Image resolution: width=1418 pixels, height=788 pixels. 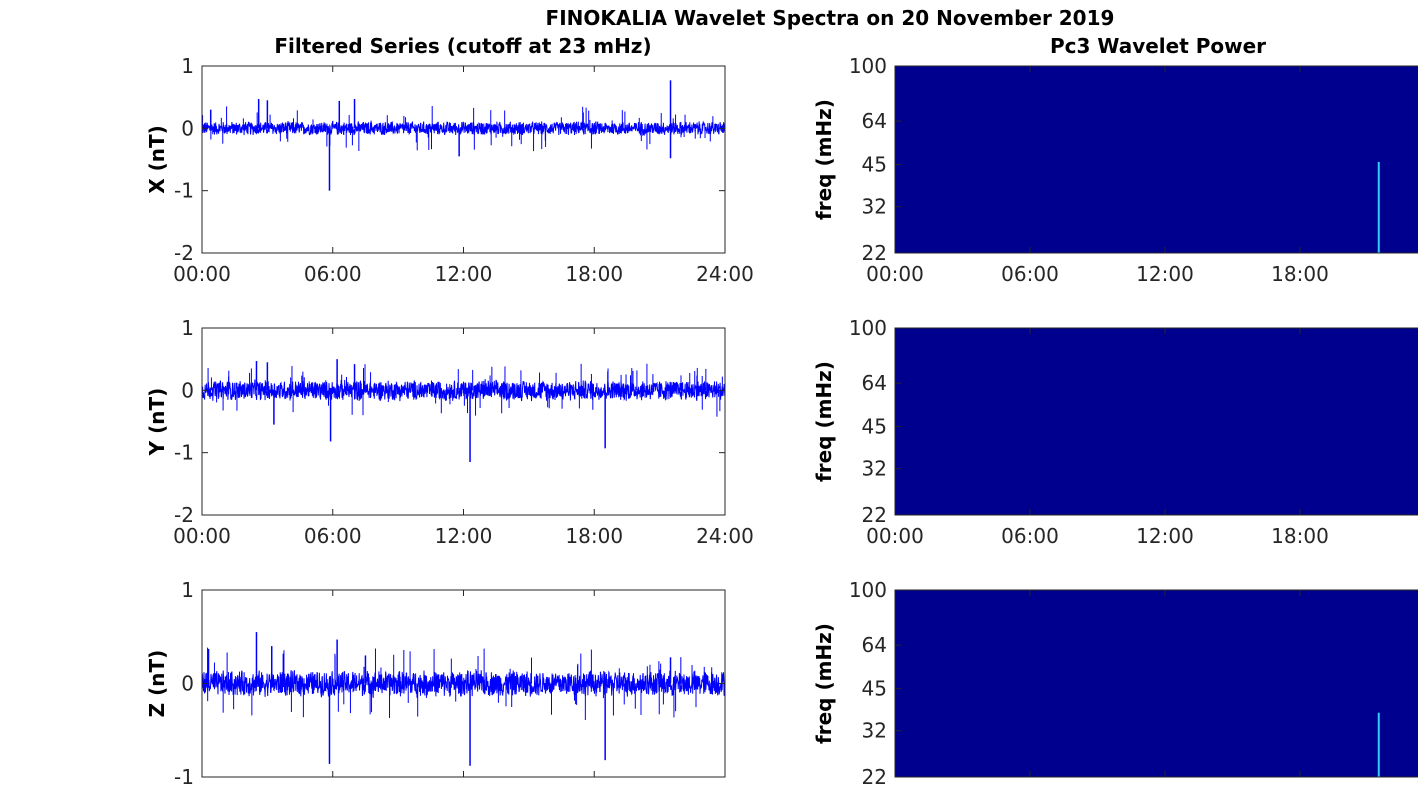 I want to click on panel-z: -1 0 1 Z (nT), so click(x=435, y=683).